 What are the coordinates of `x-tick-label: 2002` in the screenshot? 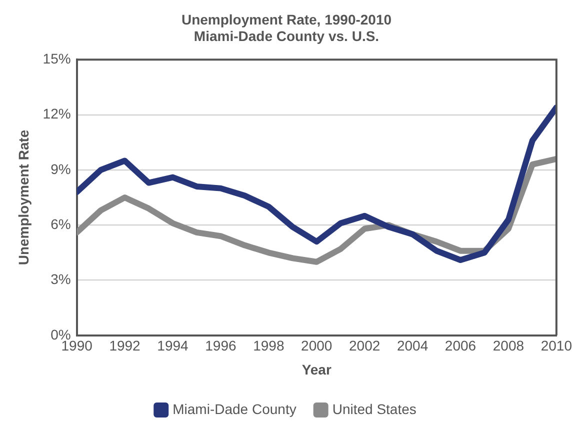 It's located at (364, 346).